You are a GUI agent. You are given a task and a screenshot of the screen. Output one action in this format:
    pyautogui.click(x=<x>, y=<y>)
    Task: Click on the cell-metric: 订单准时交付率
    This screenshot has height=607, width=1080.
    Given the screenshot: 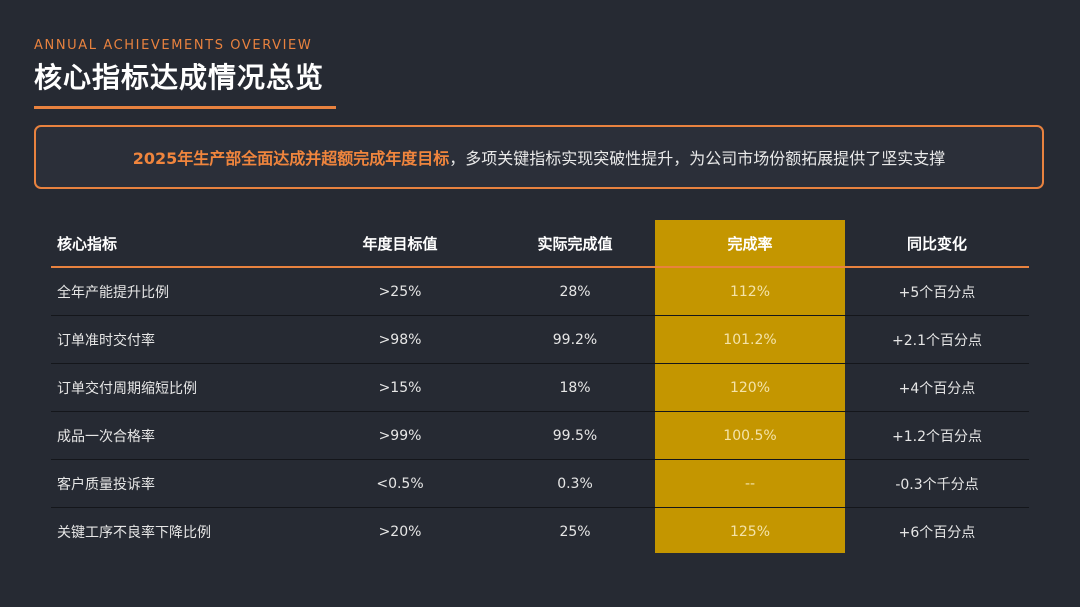 What is the action you would take?
    pyautogui.click(x=178, y=339)
    